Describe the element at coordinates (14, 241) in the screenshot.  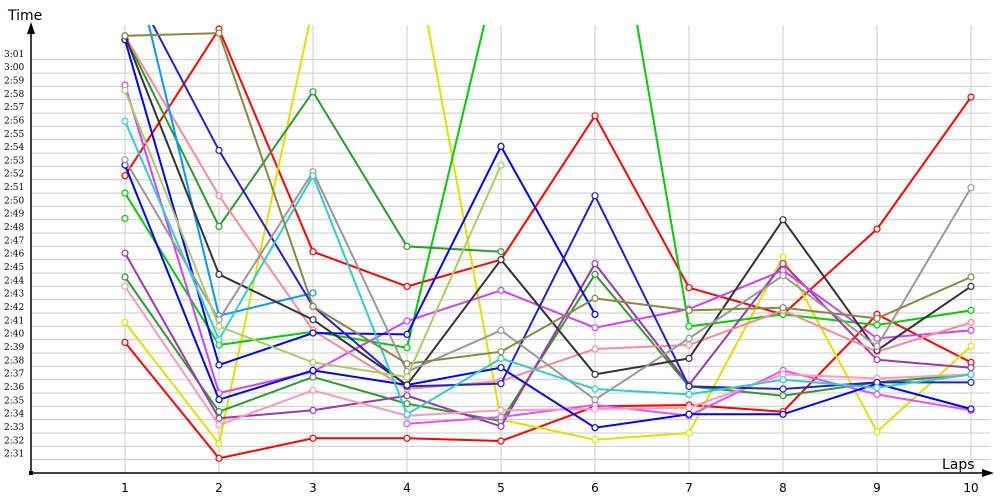
I see `y-tick-label: 2:47` at that location.